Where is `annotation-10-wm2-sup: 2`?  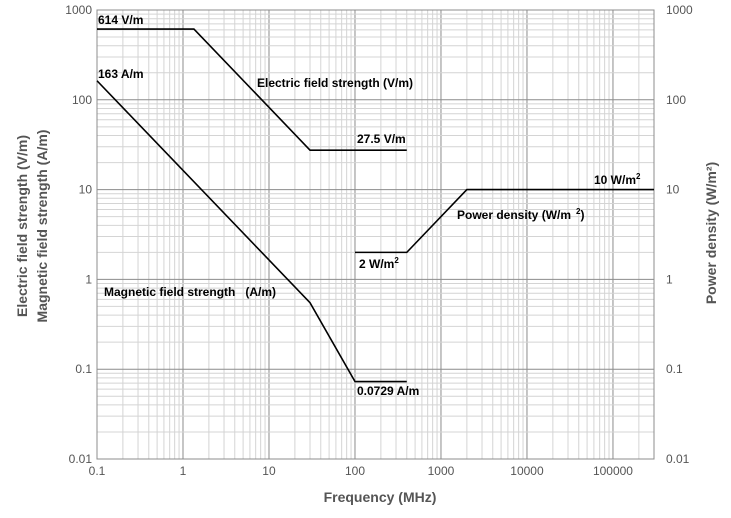 annotation-10-wm2-sup: 2 is located at coordinates (638, 176).